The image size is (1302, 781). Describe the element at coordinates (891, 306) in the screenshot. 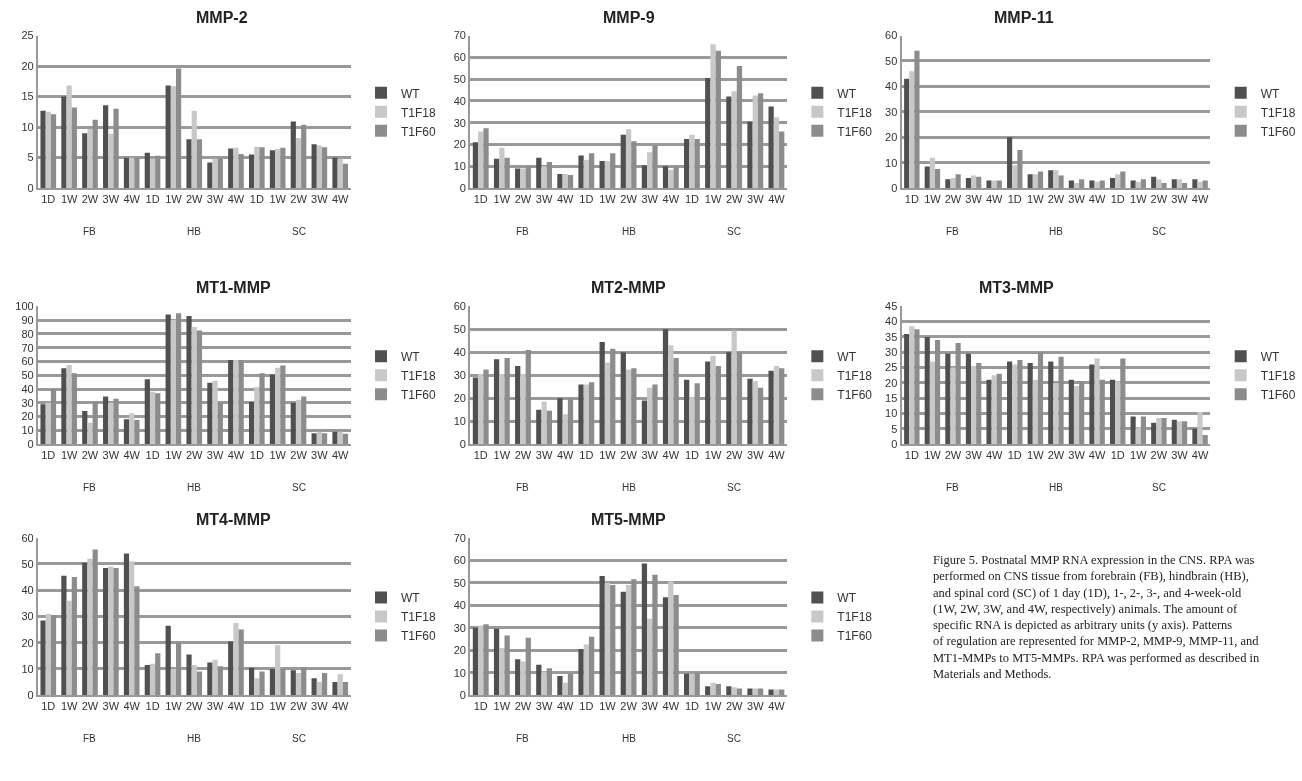

I see `y-tick-label: 45` at that location.